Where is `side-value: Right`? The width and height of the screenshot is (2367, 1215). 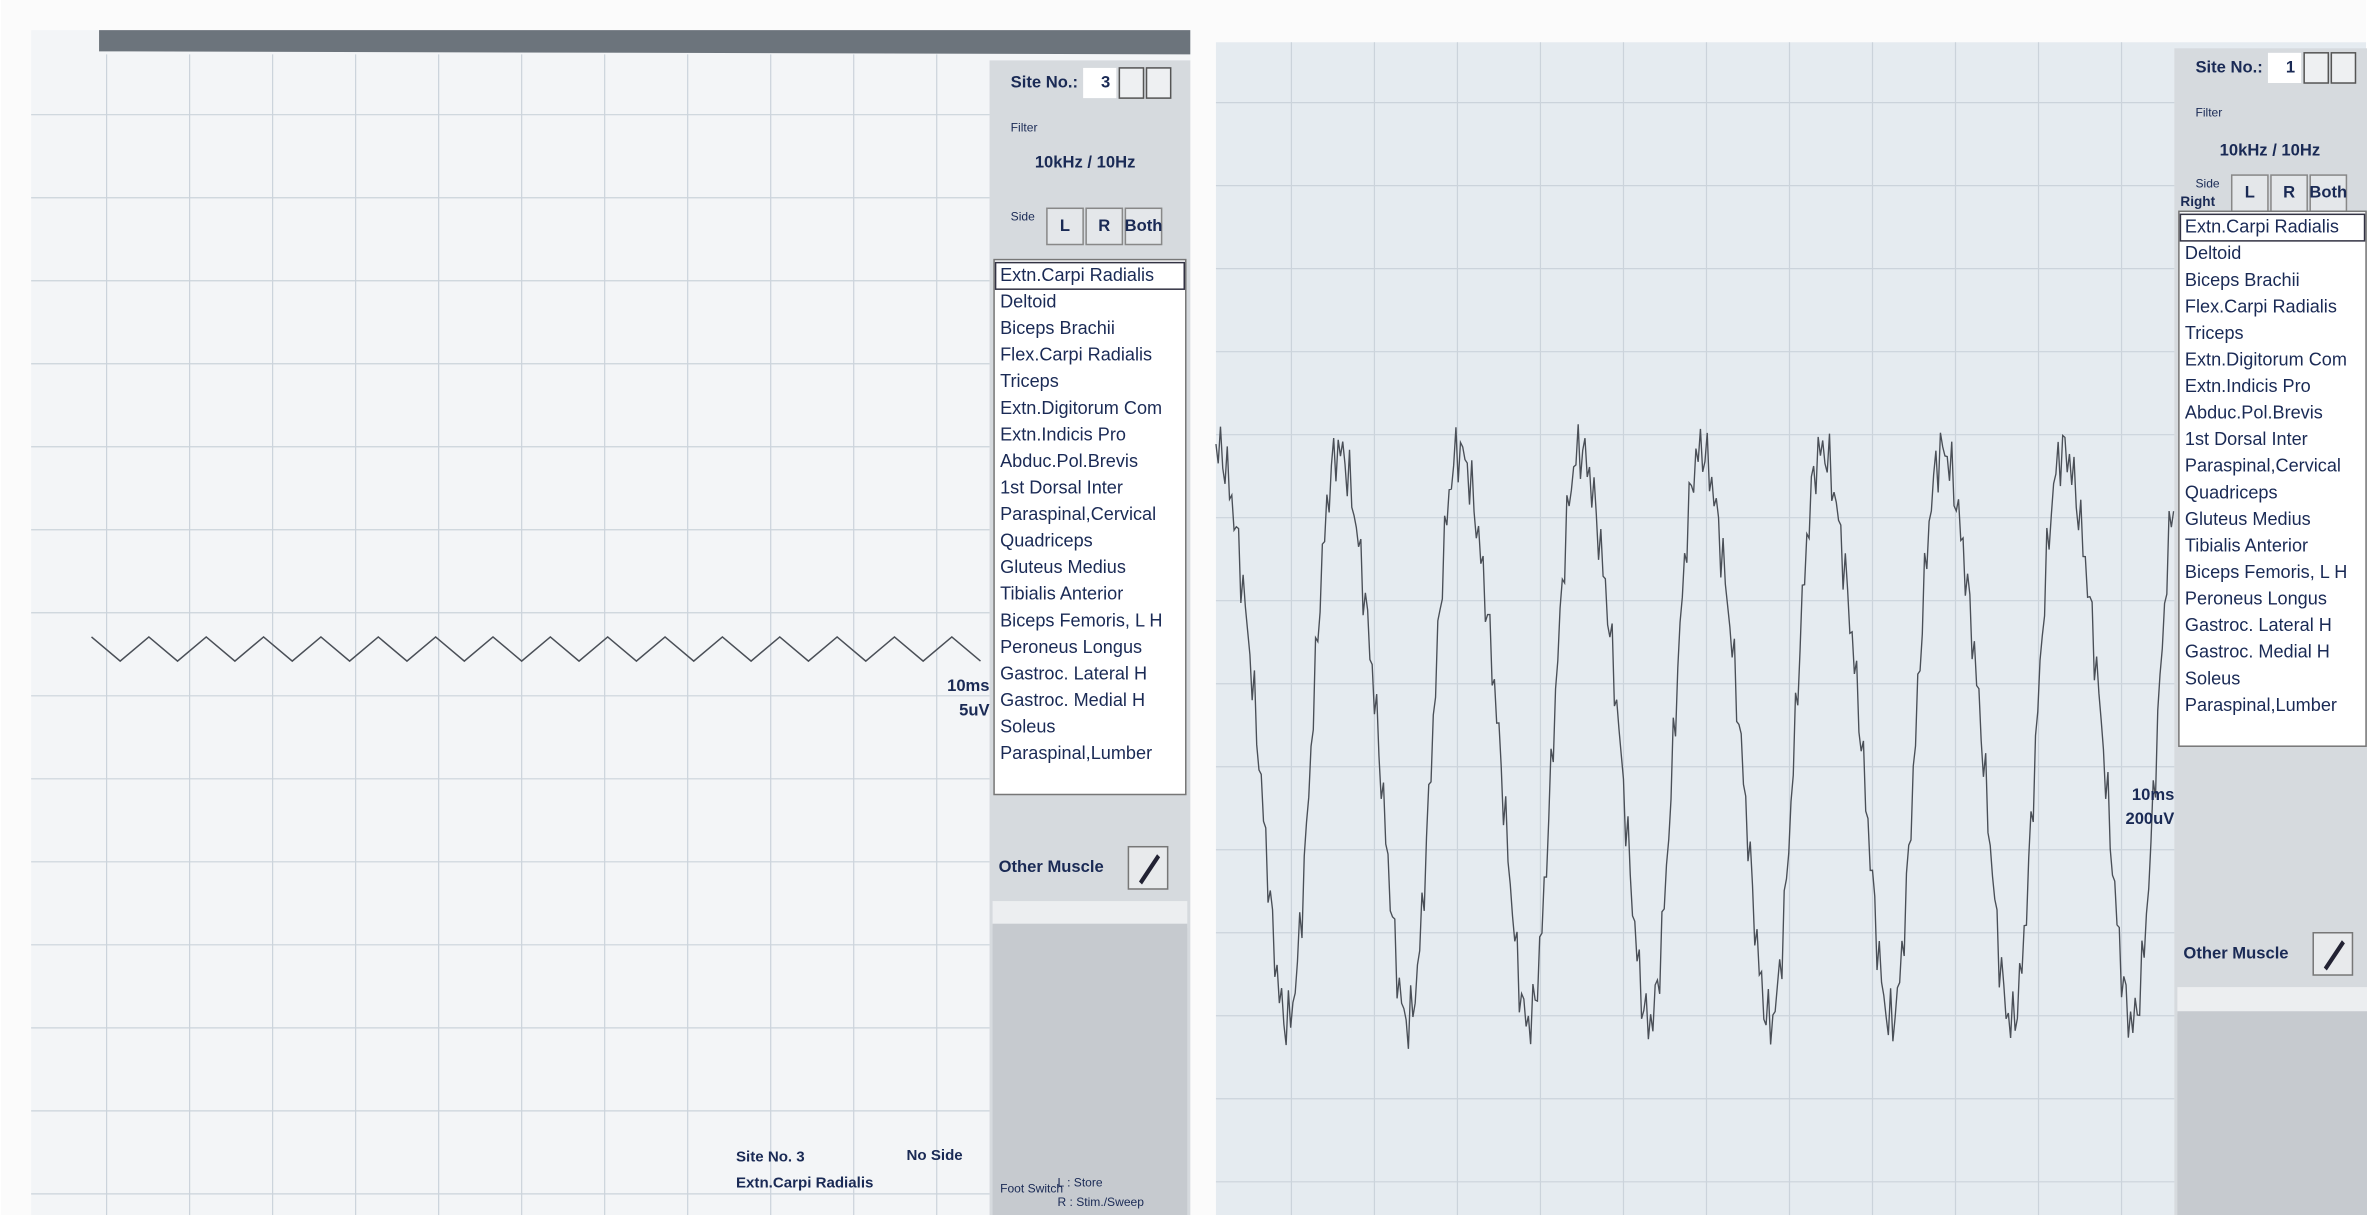 side-value: Right is located at coordinates (2197, 201).